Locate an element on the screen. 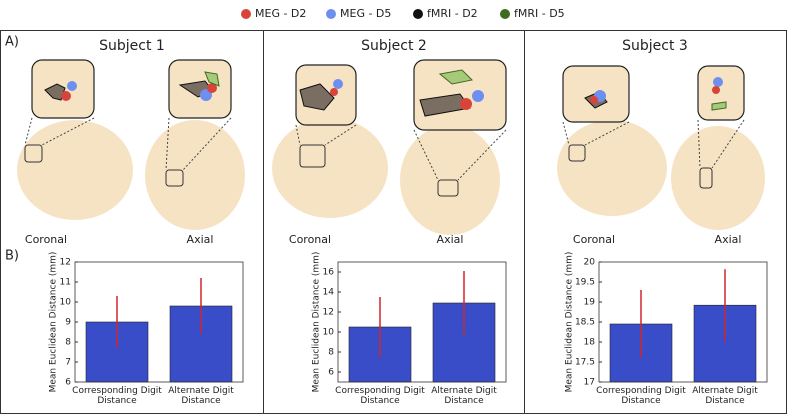 Image resolution: width=787 pixels, height=414 pixels. y-tick-label: 16 is located at coordinates (329, 273).